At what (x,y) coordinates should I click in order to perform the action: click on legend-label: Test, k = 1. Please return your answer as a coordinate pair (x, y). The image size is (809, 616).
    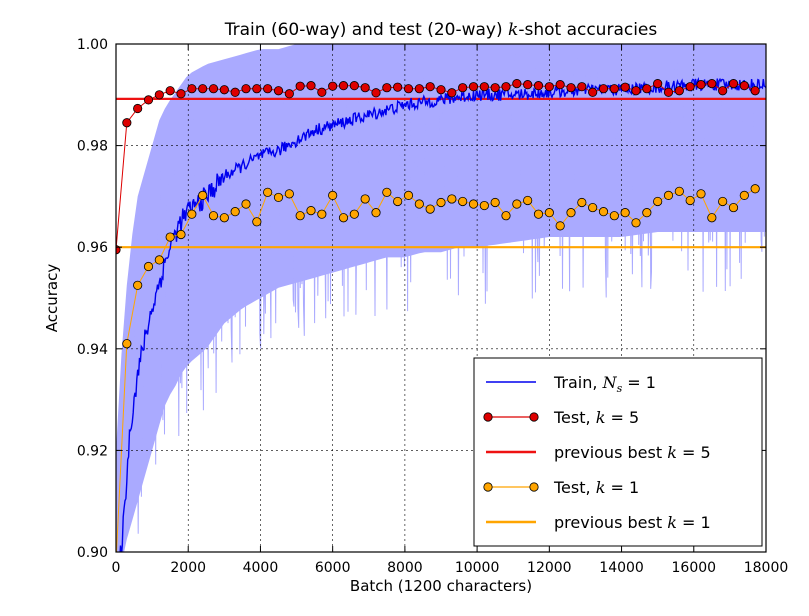
    Looking at the image, I should click on (596, 487).